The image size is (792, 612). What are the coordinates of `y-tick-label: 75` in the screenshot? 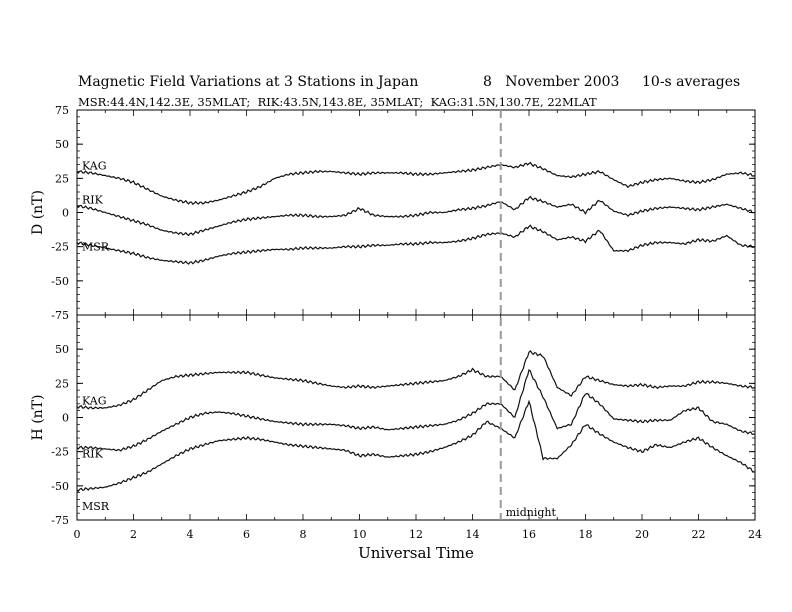 It's located at (62, 110).